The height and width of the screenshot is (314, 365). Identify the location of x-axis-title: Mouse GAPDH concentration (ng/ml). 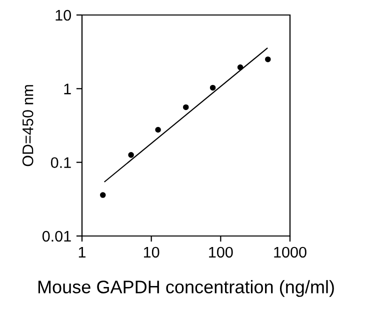
(186, 288).